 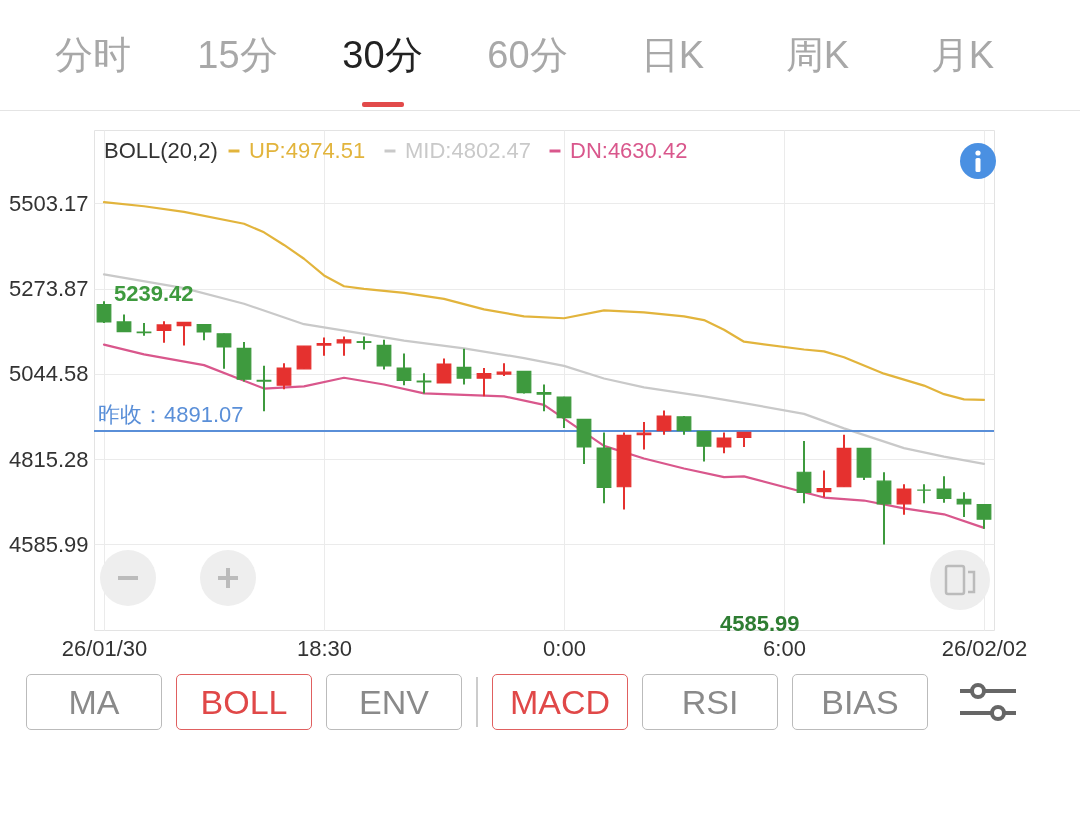 What do you see at coordinates (564, 648) in the screenshot?
I see `x-tick-label: 0:00` at bounding box center [564, 648].